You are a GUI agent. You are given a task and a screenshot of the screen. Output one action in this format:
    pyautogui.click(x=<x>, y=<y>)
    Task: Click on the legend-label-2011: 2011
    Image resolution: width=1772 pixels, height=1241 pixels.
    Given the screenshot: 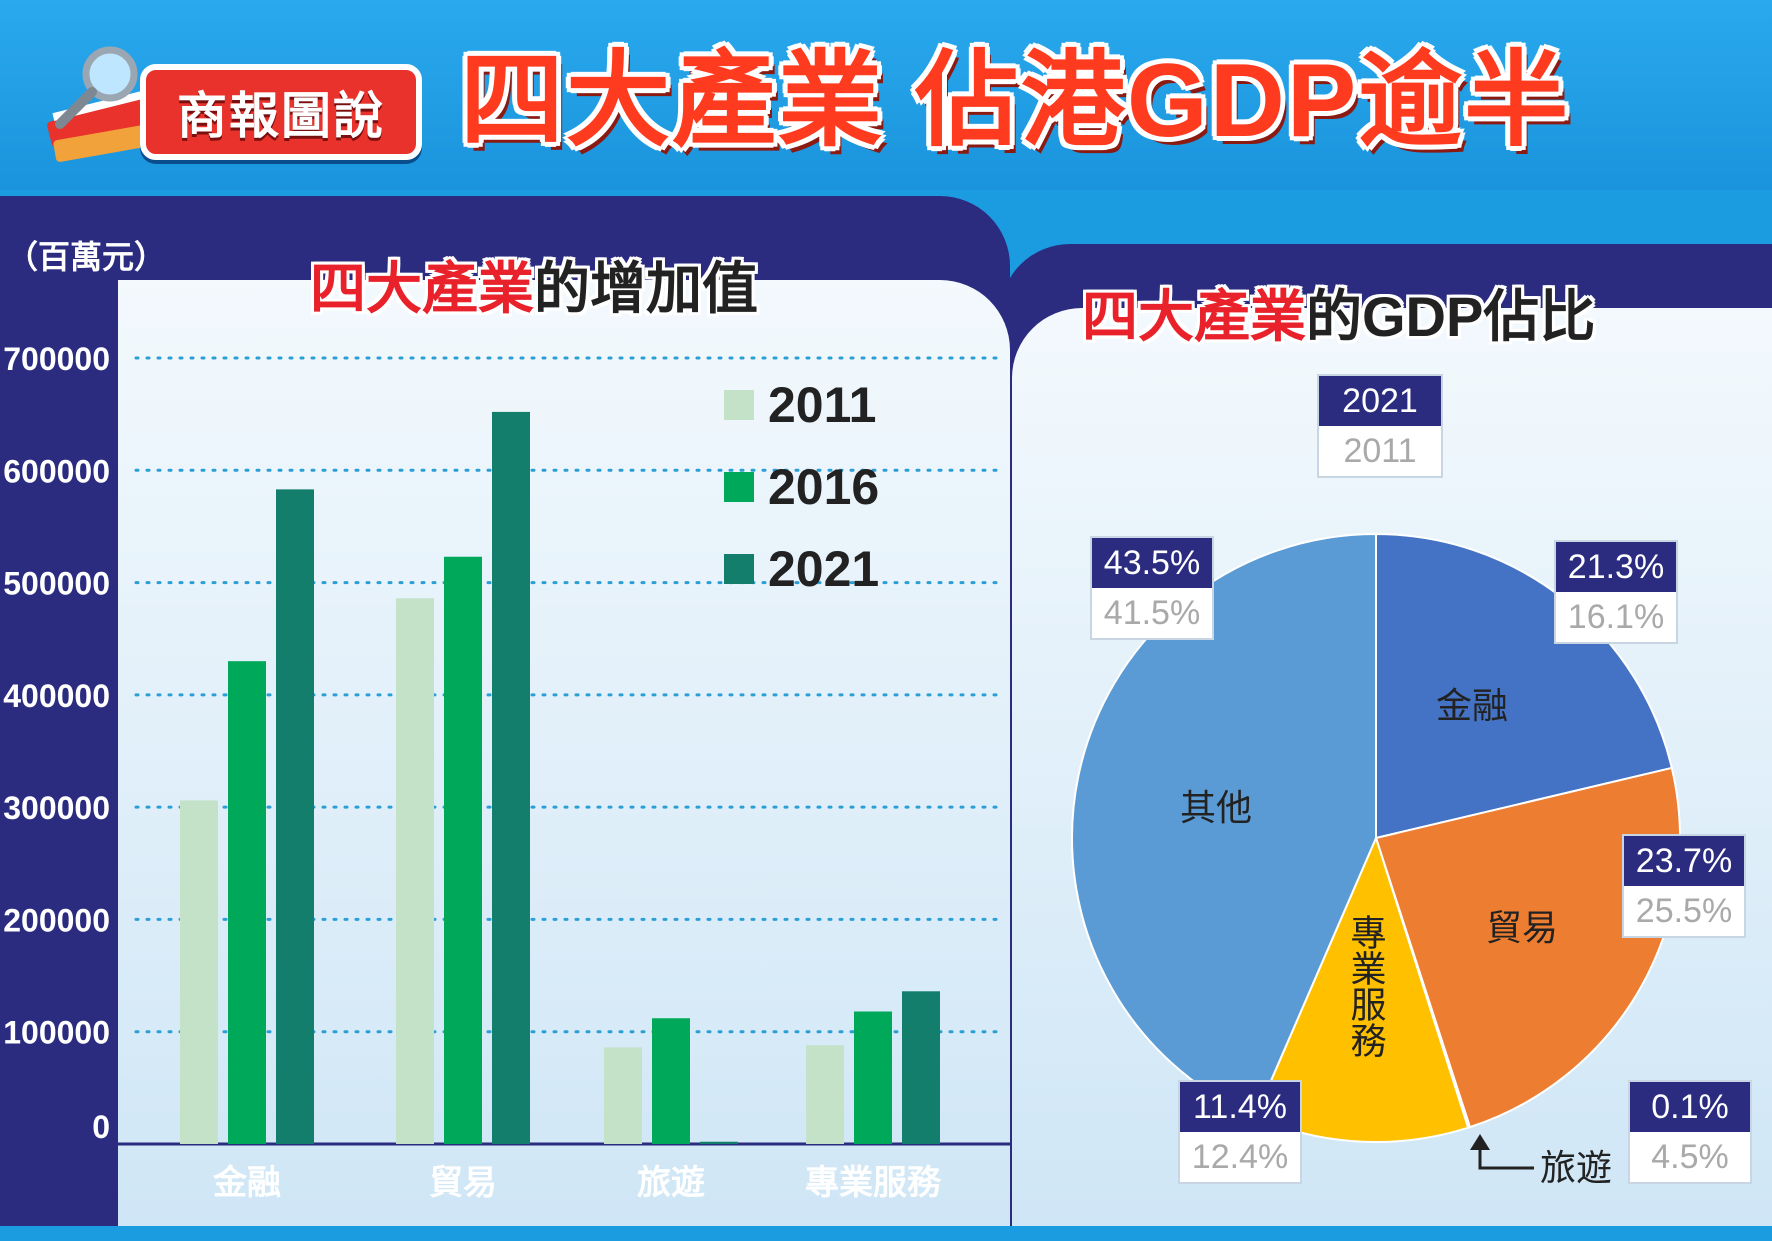 What is the action you would take?
    pyautogui.click(x=822, y=405)
    